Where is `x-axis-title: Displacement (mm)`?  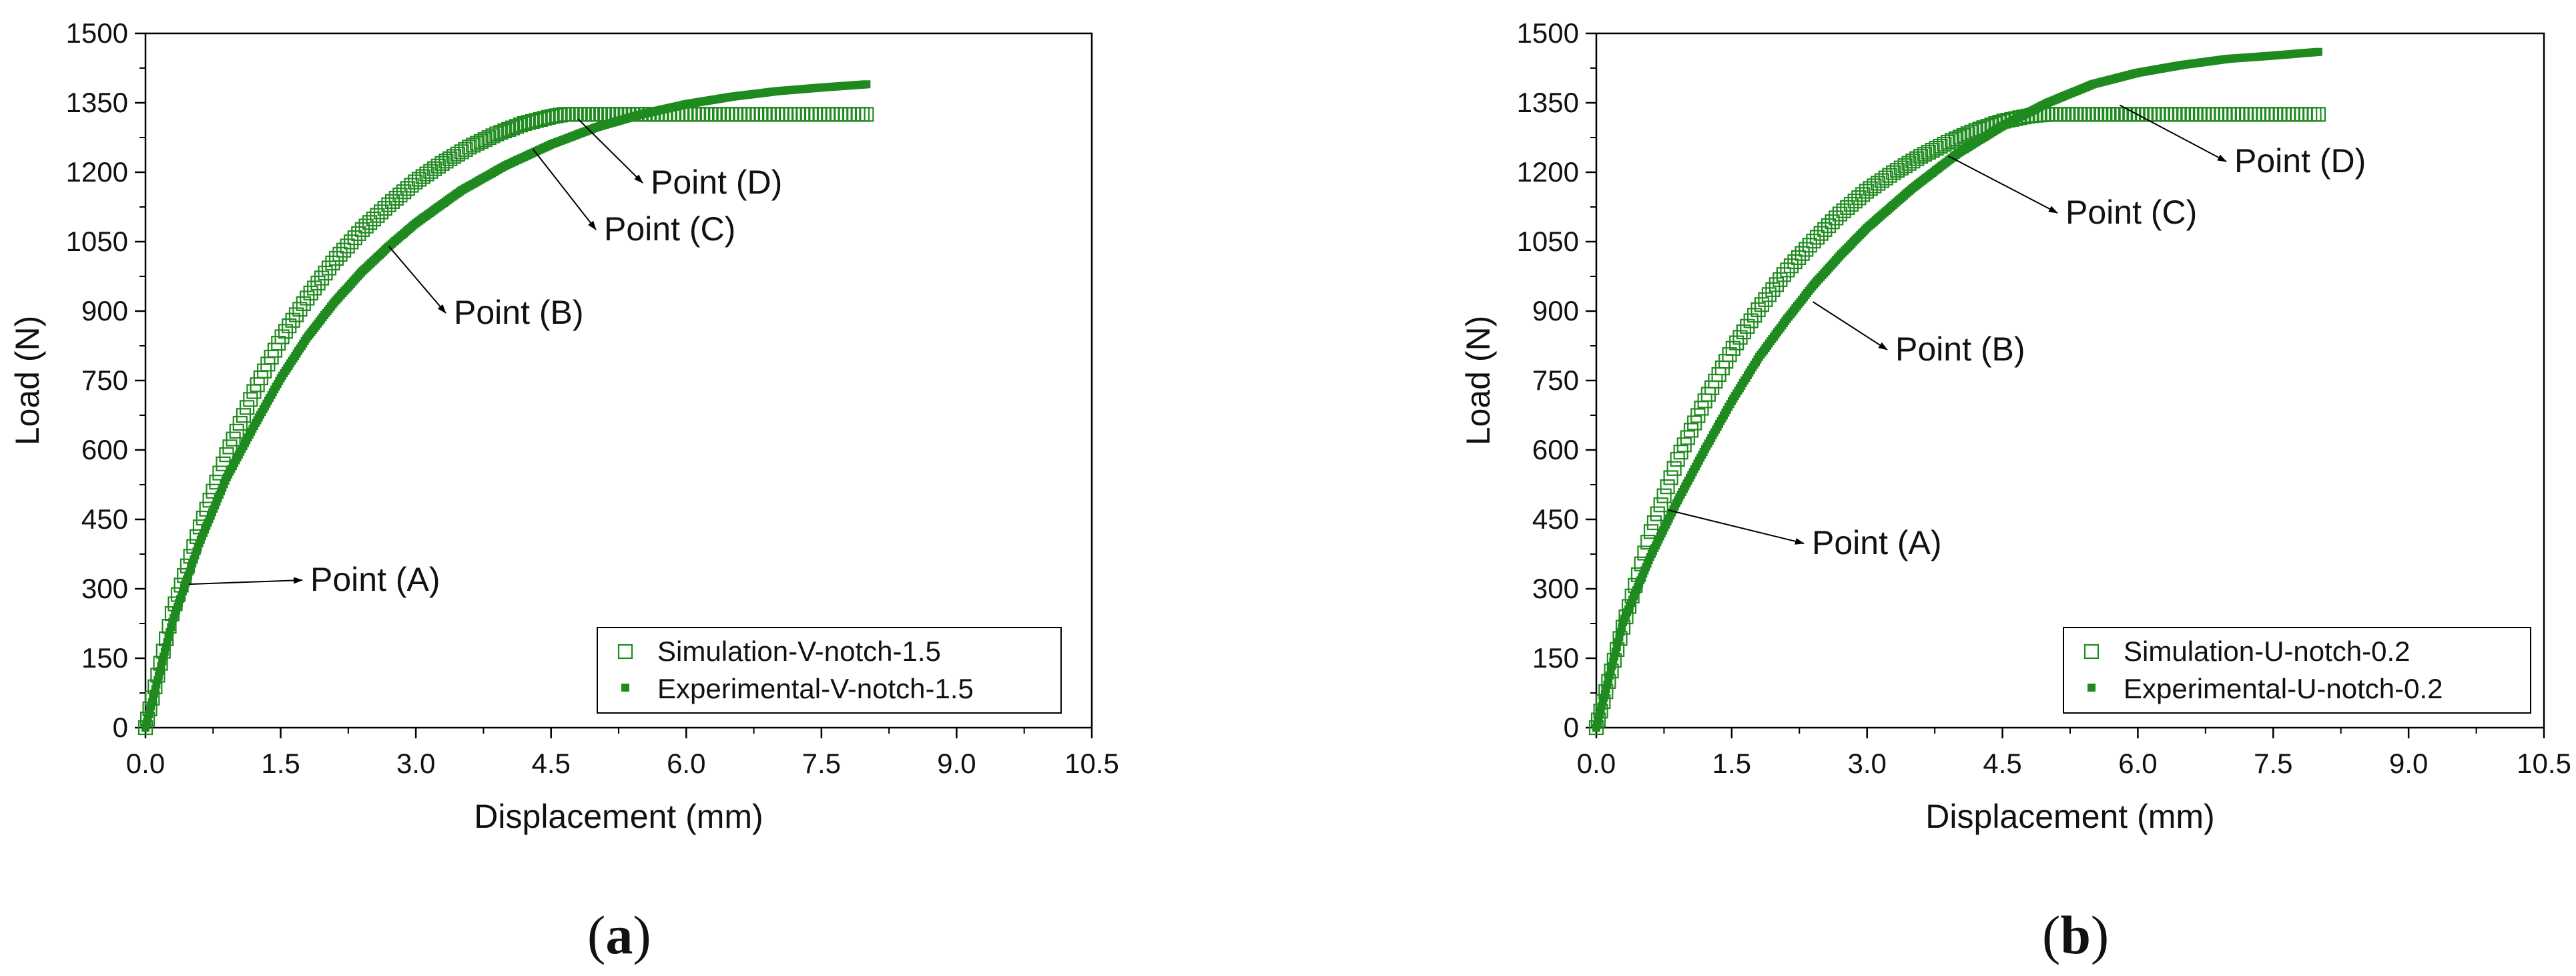 x-axis-title: Displacement (mm) is located at coordinates (618, 816).